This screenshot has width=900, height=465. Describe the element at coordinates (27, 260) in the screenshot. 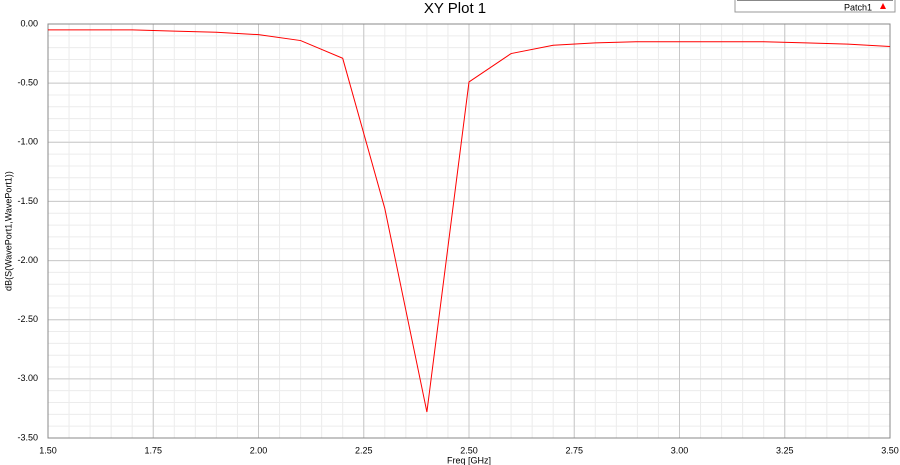

I see `y-tick-label: -2.00` at that location.